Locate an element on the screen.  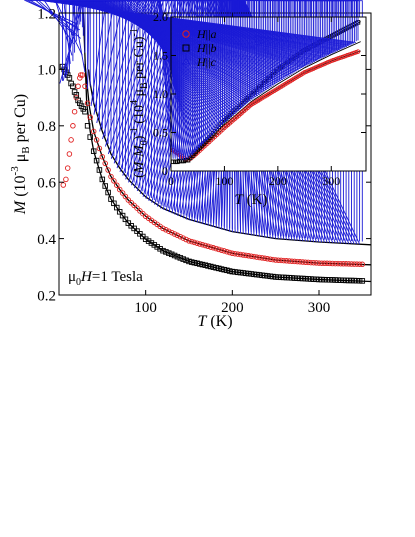
y-tick-label-1: 0.4 is located at coordinates (46, 240).